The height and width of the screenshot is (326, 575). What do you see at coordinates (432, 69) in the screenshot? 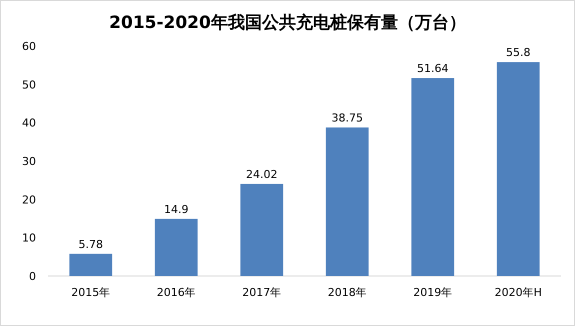
I see `data-label: 51.64` at bounding box center [432, 69].